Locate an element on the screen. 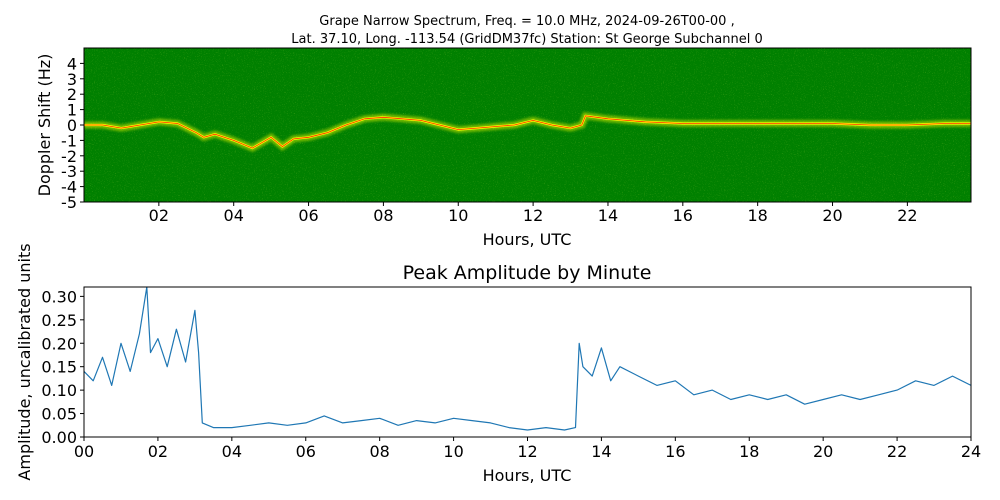  doppler-trace-peak is located at coordinates (527, 132).